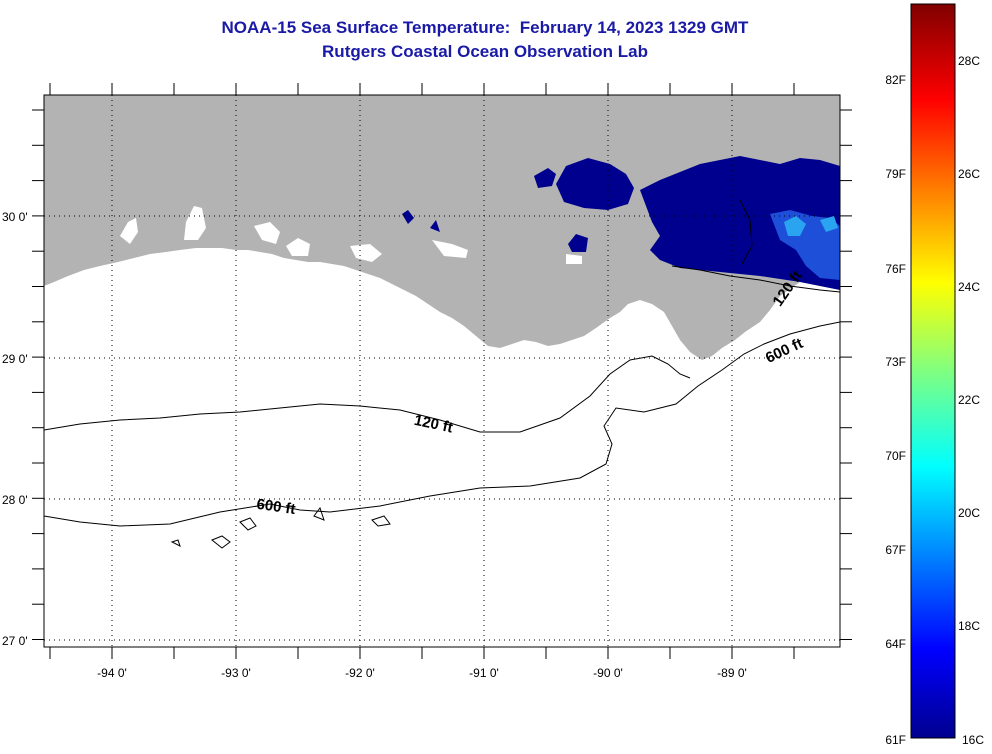 This screenshot has height=754, width=992. I want to click on cb-f-82: 82F, so click(895, 80).